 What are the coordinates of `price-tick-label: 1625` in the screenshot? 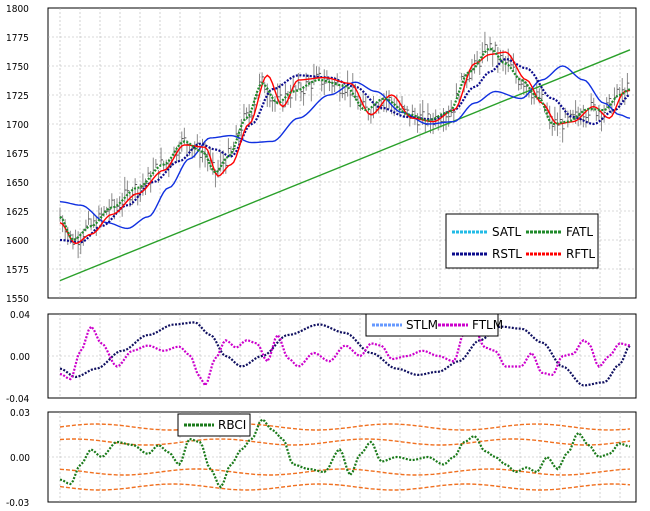 It's located at (17, 212).